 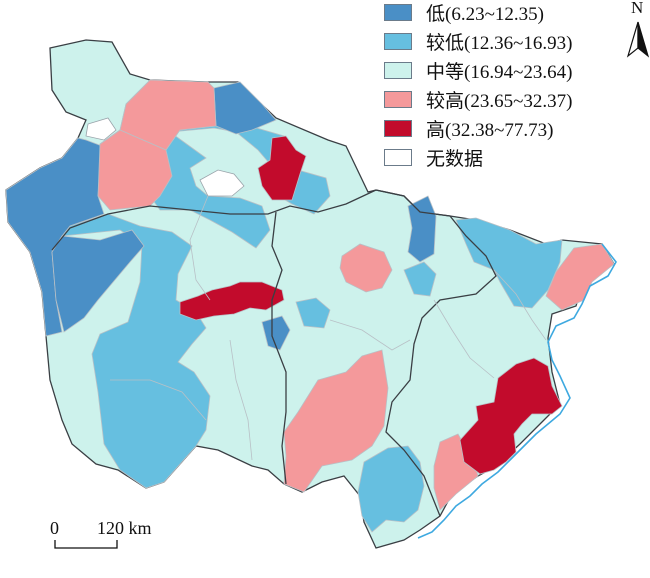 I want to click on region-high-center, so click(x=232, y=301).